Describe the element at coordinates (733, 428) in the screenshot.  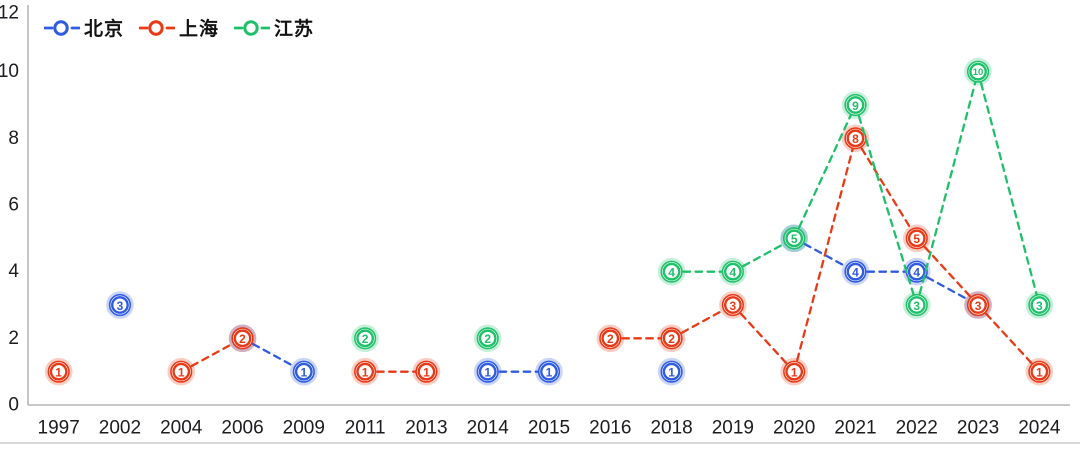
I see `x-axis-label: 2019` at that location.